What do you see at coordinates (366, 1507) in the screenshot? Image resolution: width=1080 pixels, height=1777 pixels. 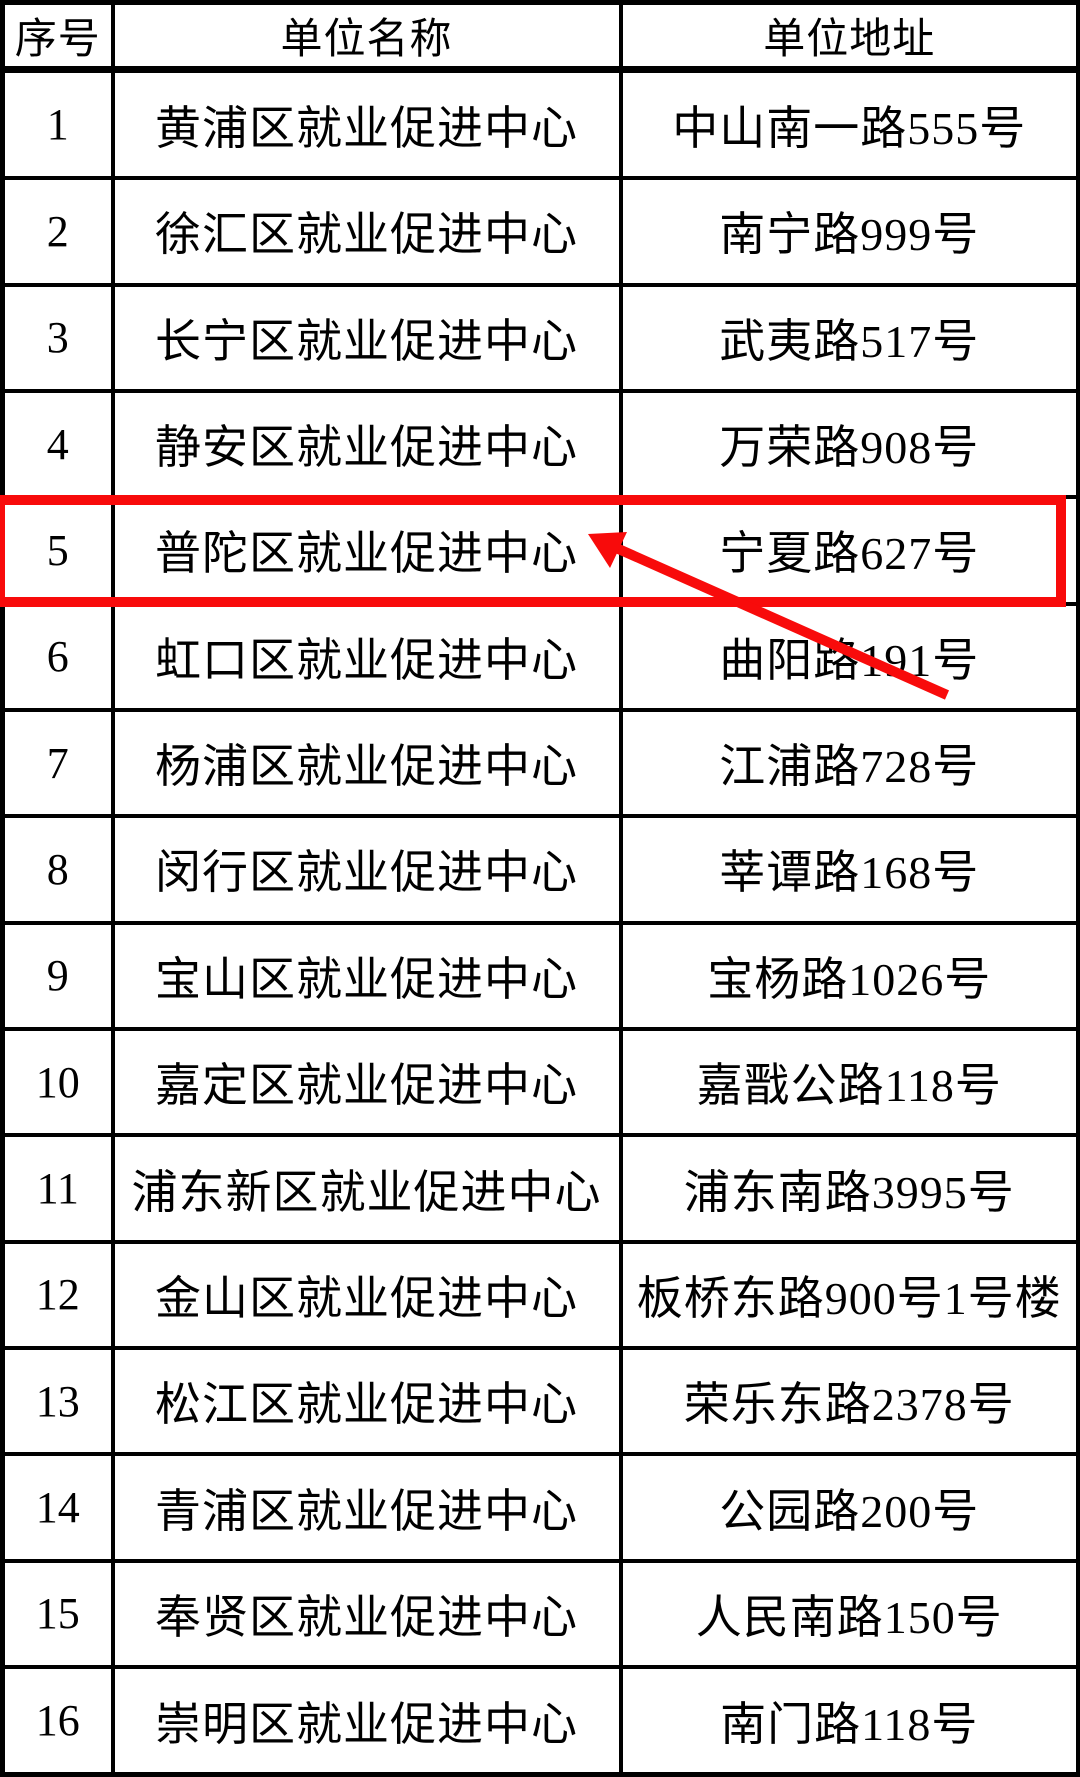 I see `unit-name-cell: 青浦区就业促进中心` at bounding box center [366, 1507].